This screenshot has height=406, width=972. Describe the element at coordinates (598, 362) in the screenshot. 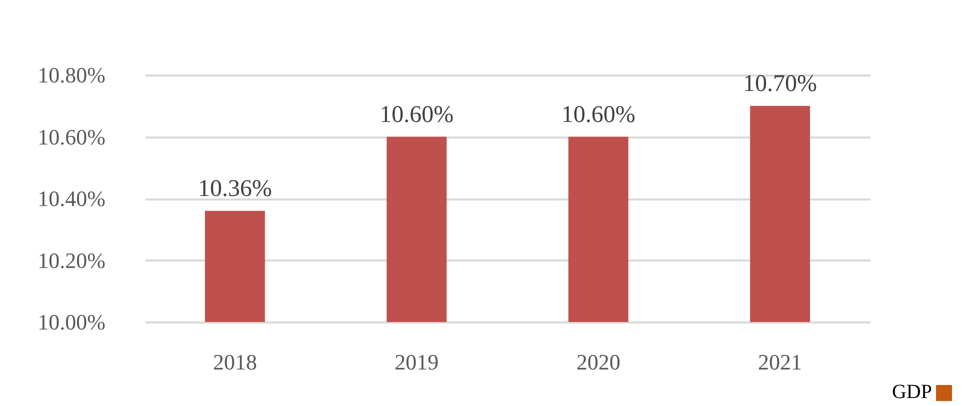

I see `x-tick-label: 2020` at that location.